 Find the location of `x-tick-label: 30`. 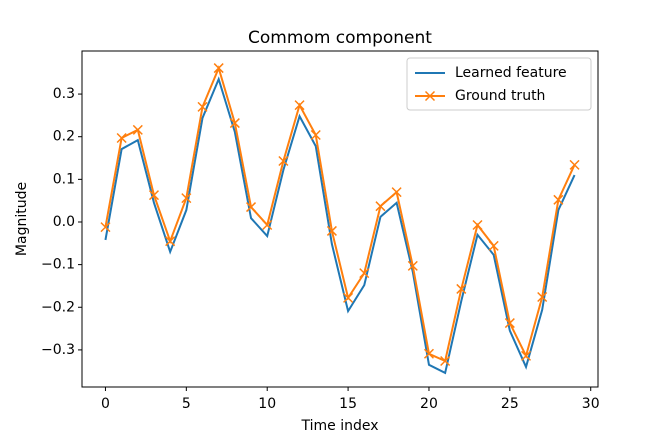

x-tick-label: 30 is located at coordinates (591, 404).